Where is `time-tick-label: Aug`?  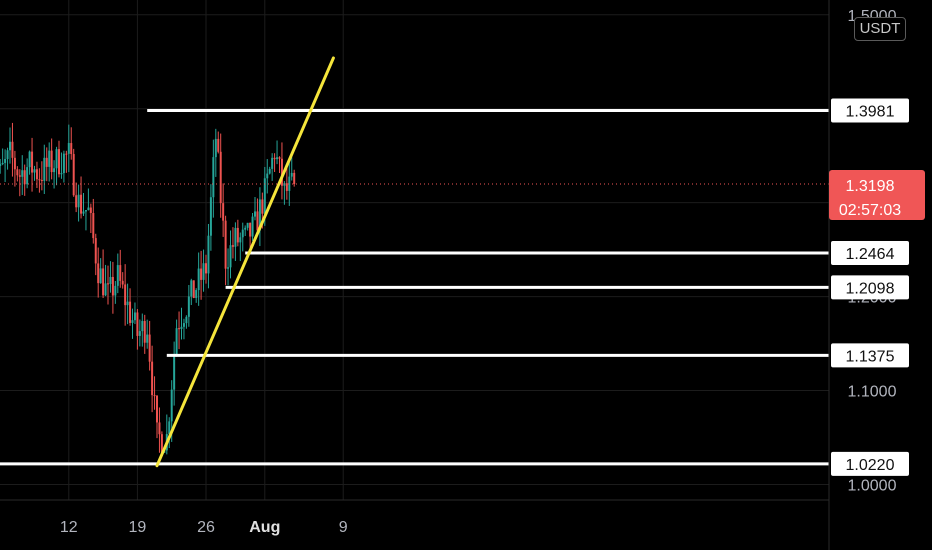 time-tick-label: Aug is located at coordinates (264, 527).